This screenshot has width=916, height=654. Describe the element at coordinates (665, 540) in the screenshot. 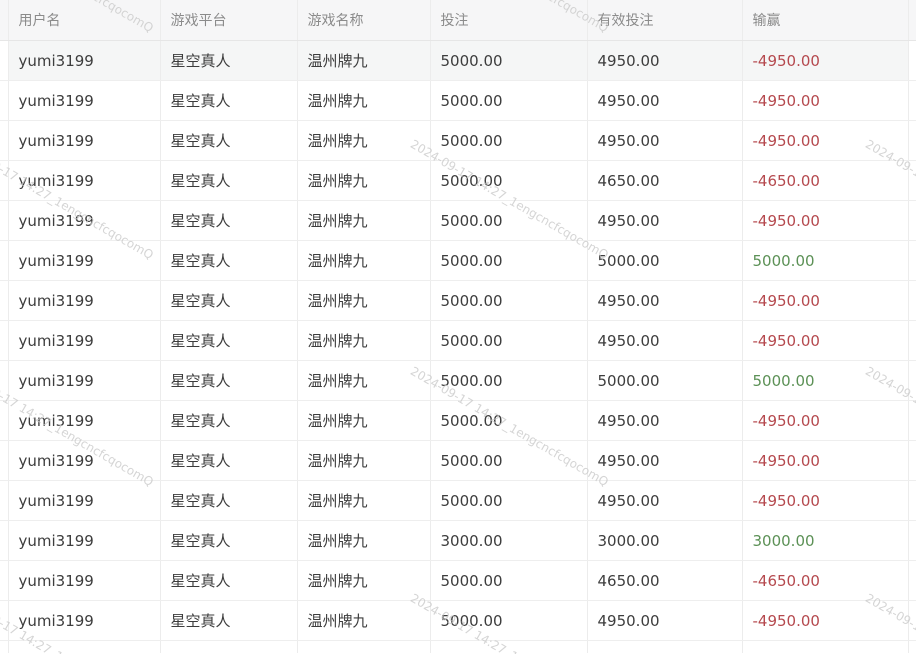

I see `cell-valid_bet: 3000.00` at that location.